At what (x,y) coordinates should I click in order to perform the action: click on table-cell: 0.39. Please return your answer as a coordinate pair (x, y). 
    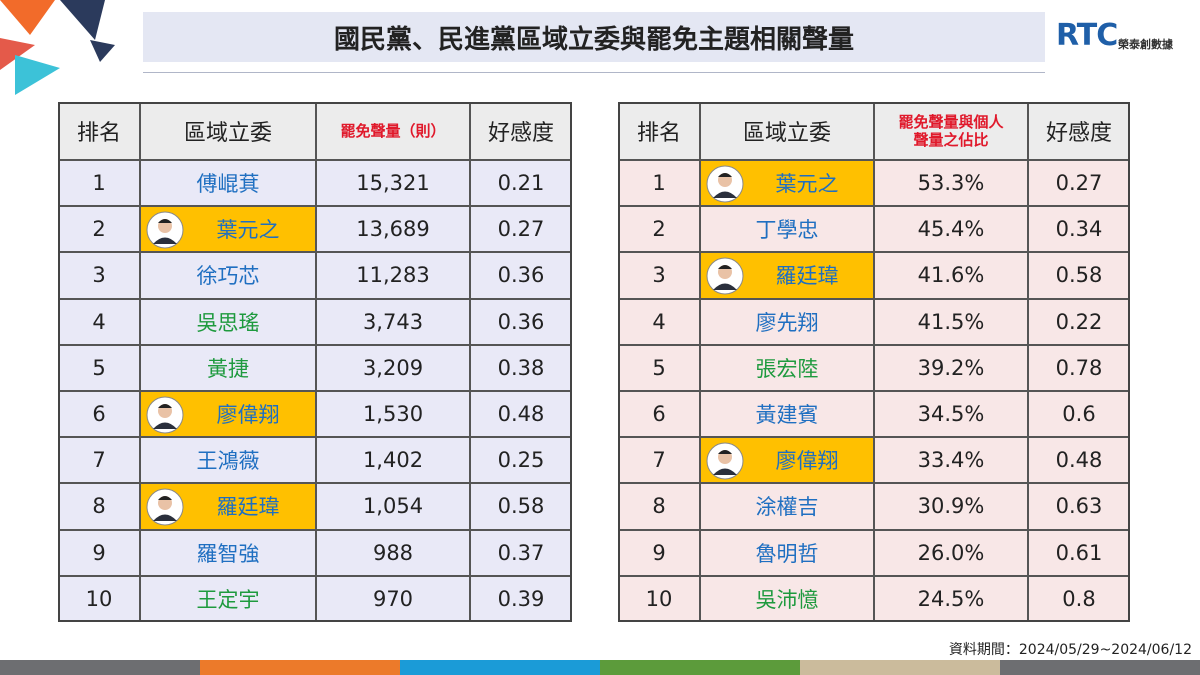
    Looking at the image, I should click on (521, 598).